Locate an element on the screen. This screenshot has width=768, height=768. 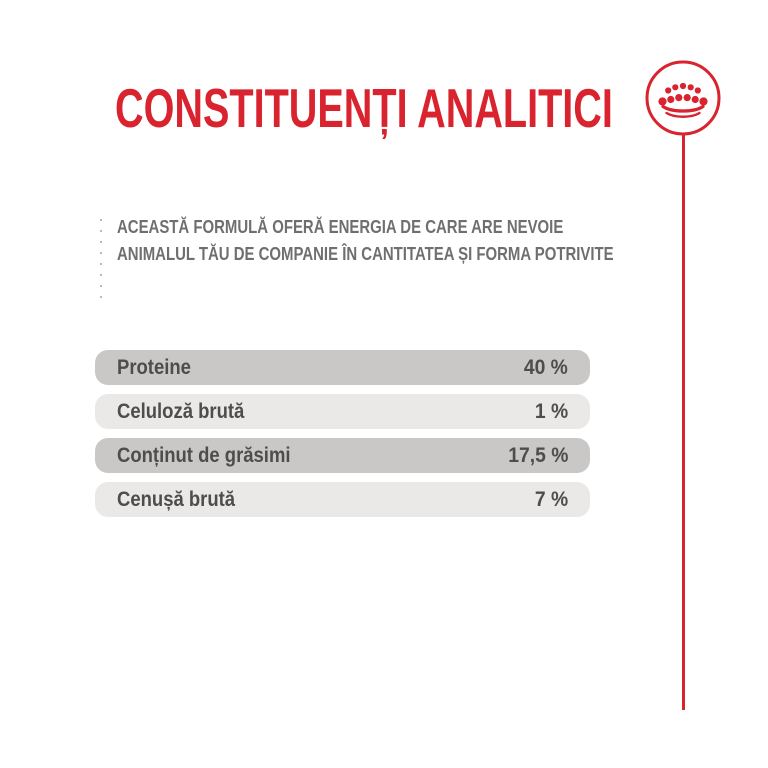
brand-logo is located at coordinates (683, 98).